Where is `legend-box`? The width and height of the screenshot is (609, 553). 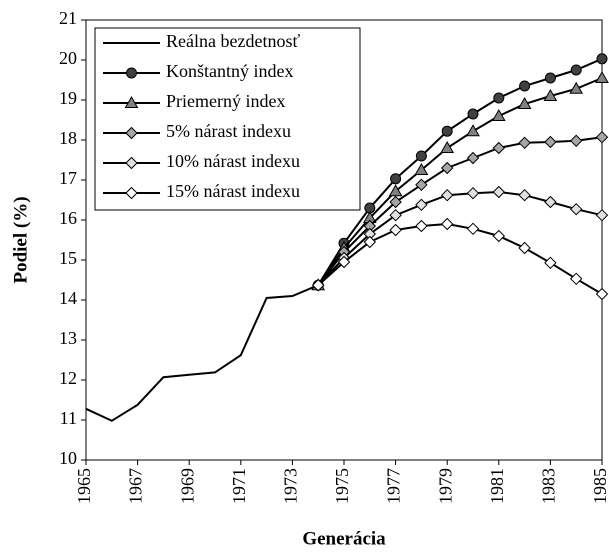 legend-box is located at coordinates (227, 119).